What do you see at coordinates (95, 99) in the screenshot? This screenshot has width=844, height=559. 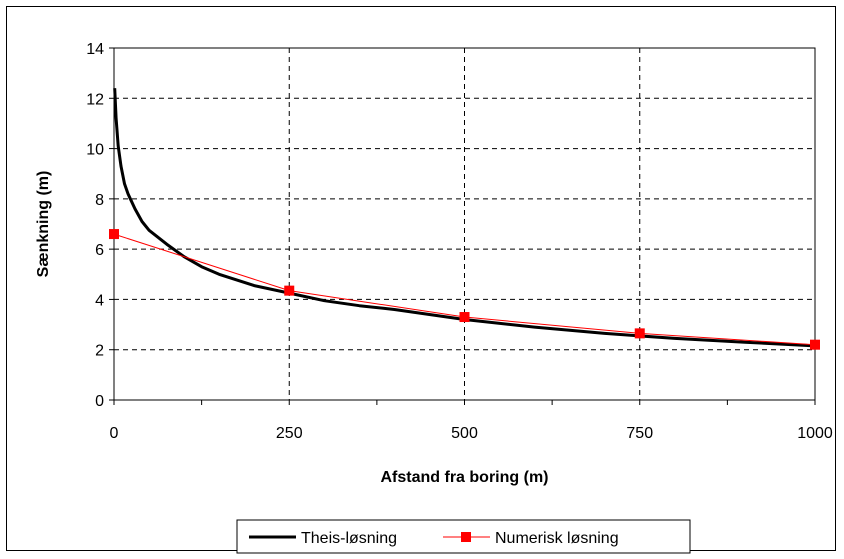 I see `y-tick-label: 12` at bounding box center [95, 99].